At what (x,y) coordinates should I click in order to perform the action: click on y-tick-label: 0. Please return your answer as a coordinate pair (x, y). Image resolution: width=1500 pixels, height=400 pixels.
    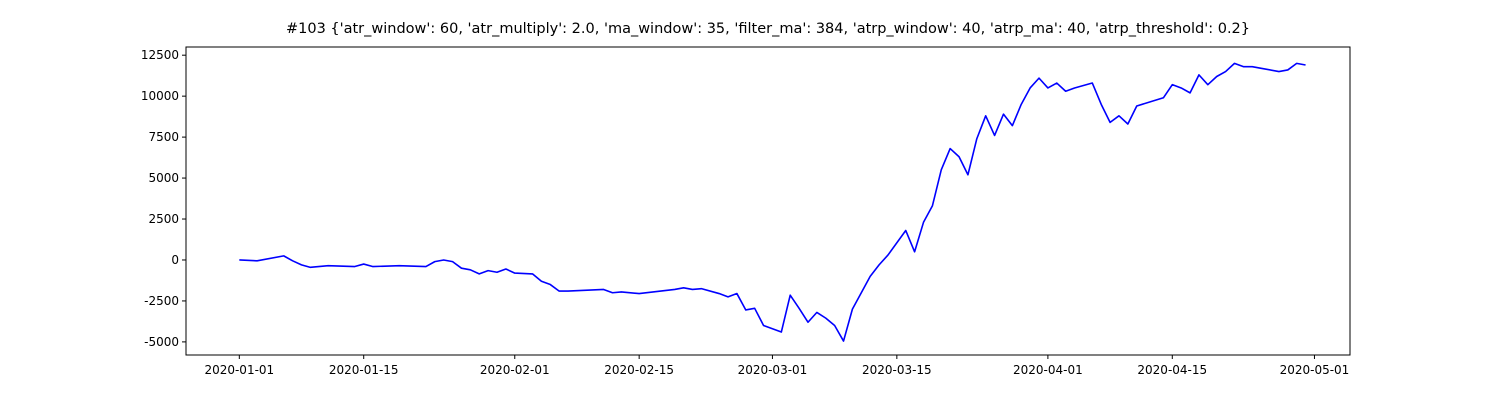
    Looking at the image, I should click on (175, 260).